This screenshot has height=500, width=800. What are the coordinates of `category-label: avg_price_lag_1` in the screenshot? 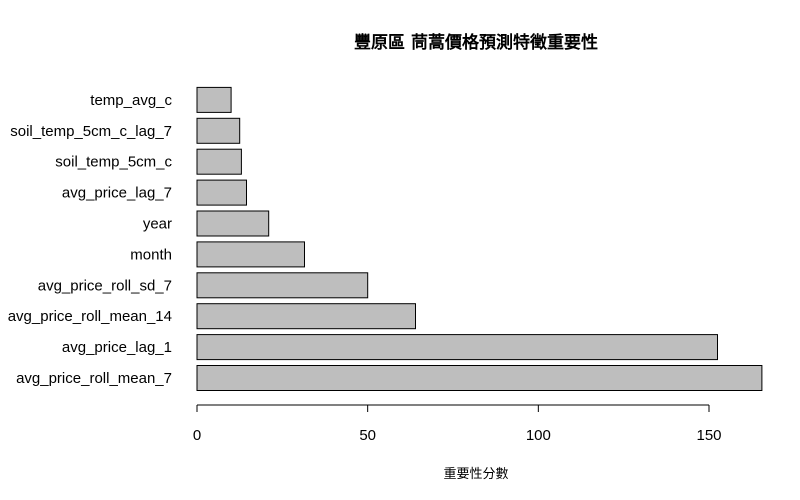 It's located at (117, 347).